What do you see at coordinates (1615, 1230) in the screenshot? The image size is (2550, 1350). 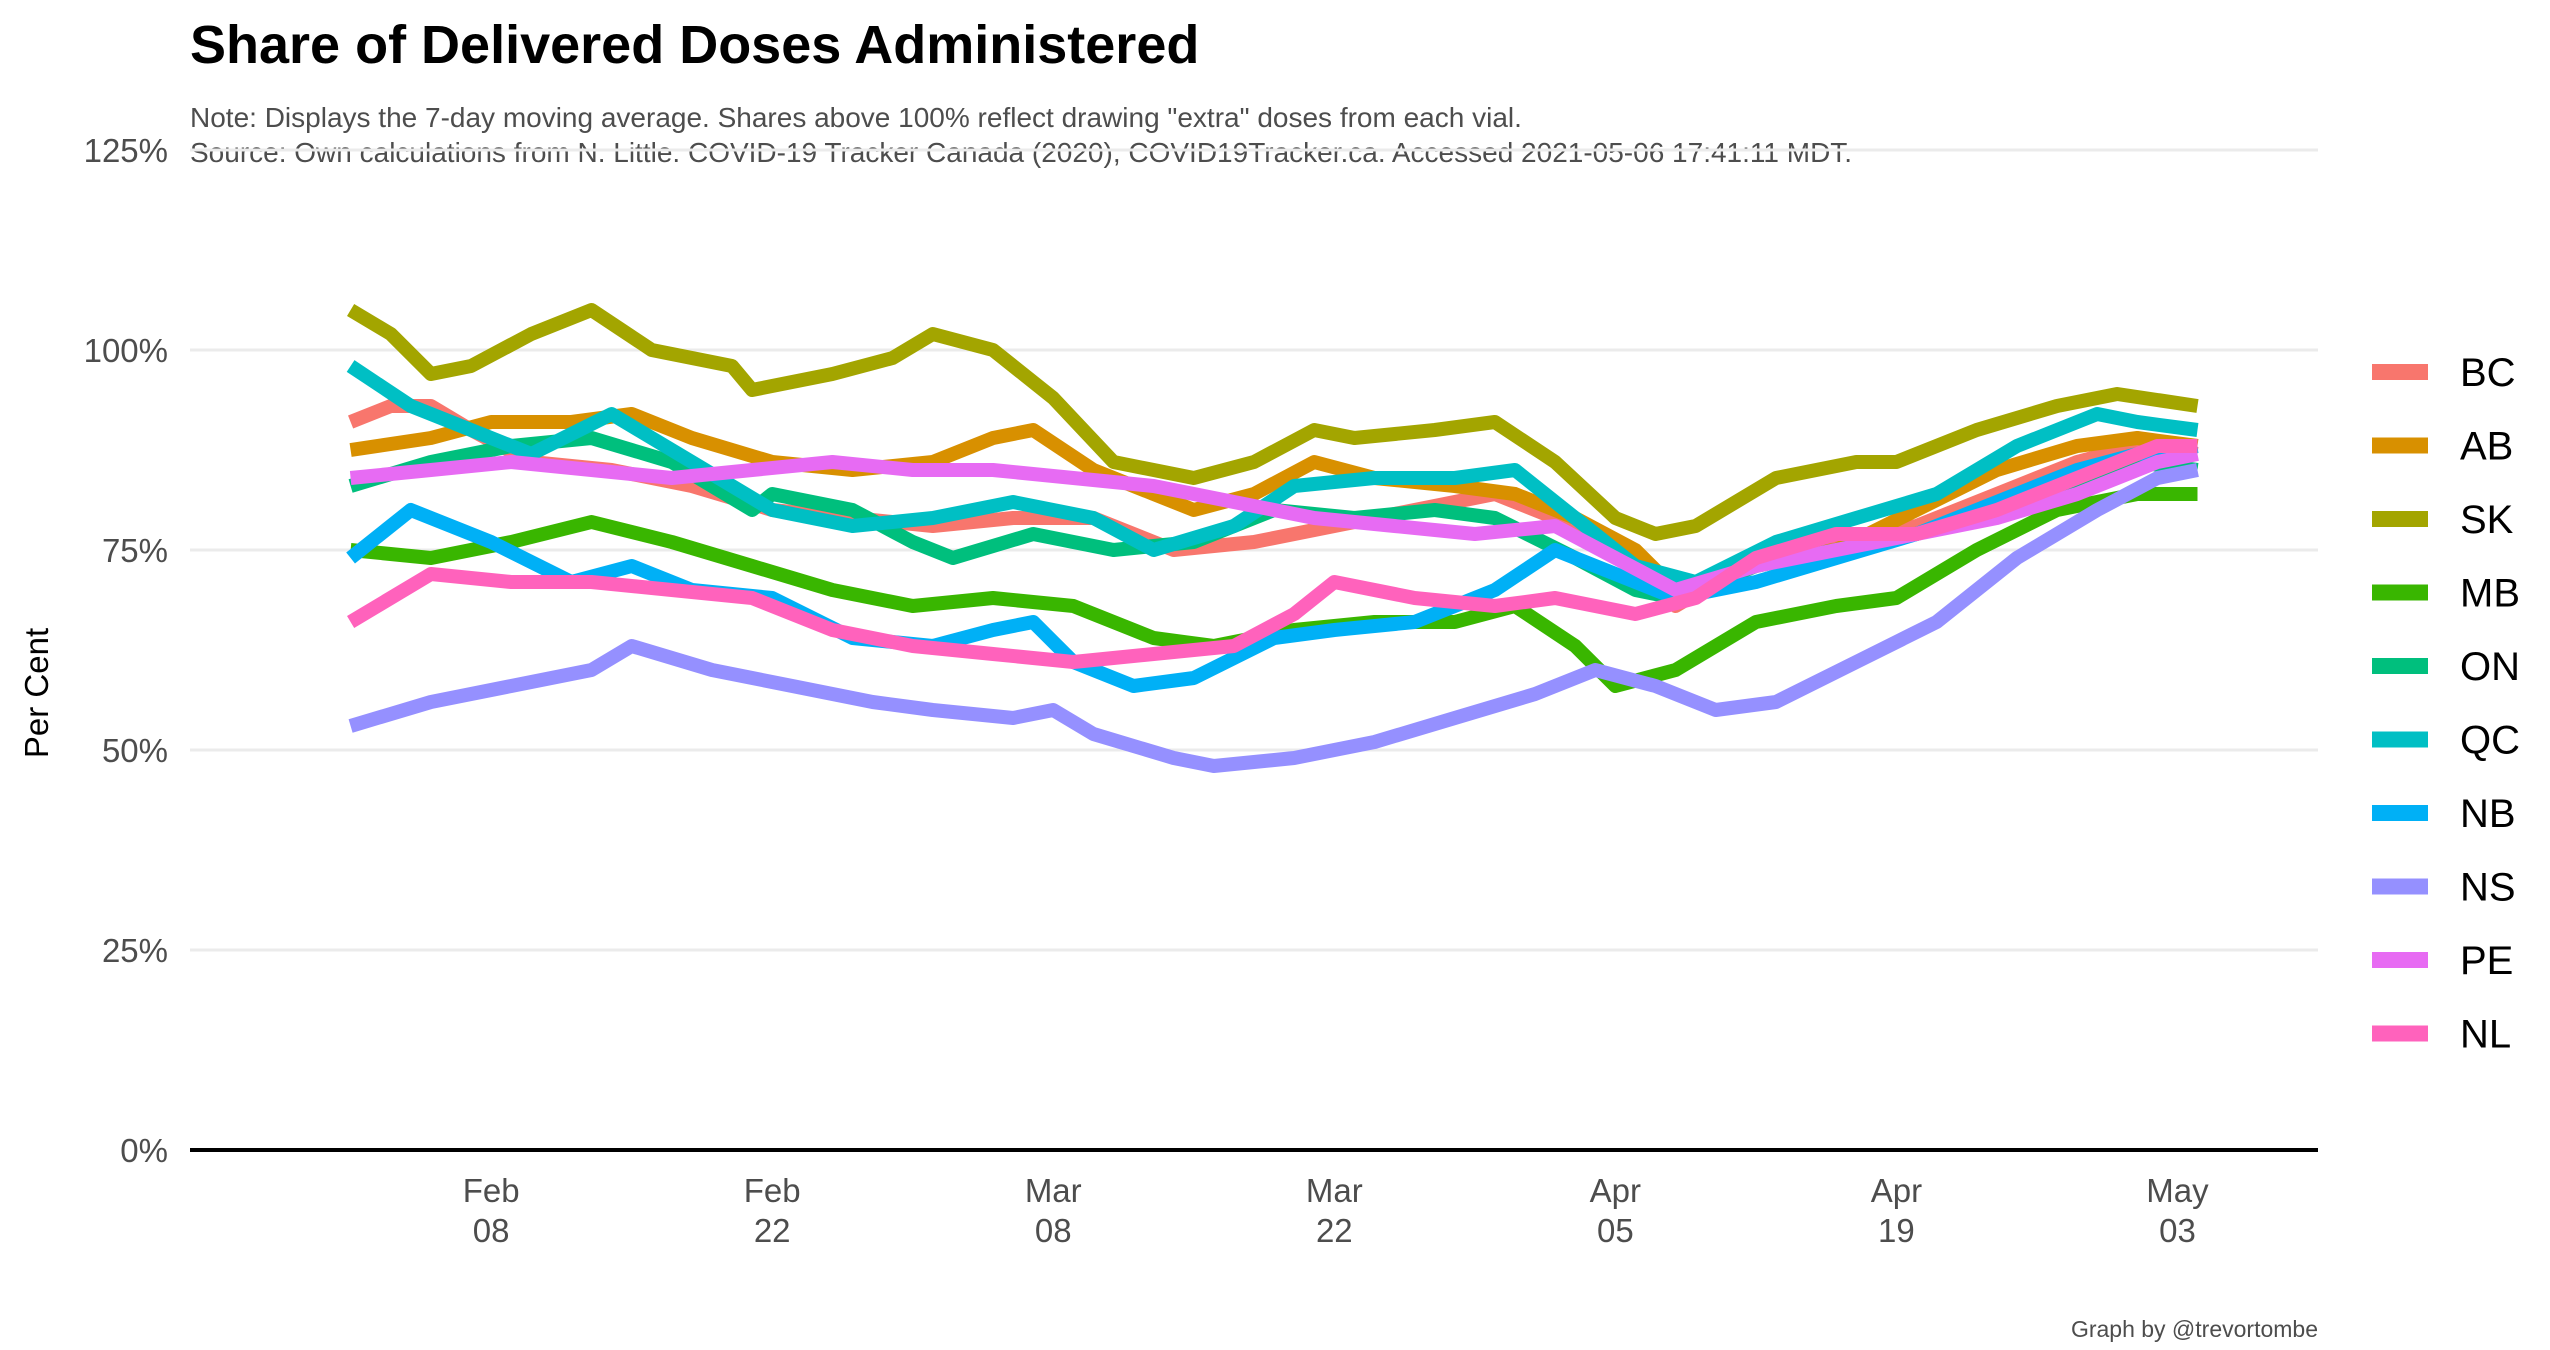 I see `x-tick-label-day: 05` at bounding box center [1615, 1230].